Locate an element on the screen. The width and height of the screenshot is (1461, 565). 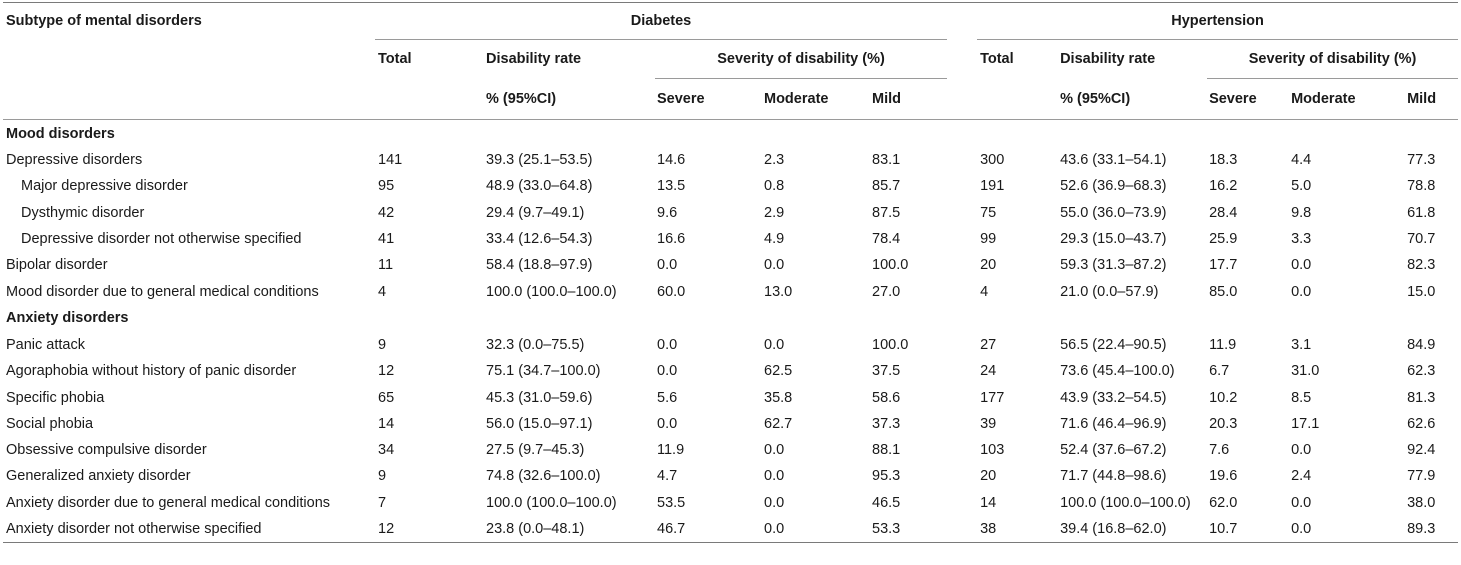
hypertension-mild-cell: 77.3 is located at coordinates (1421, 160).